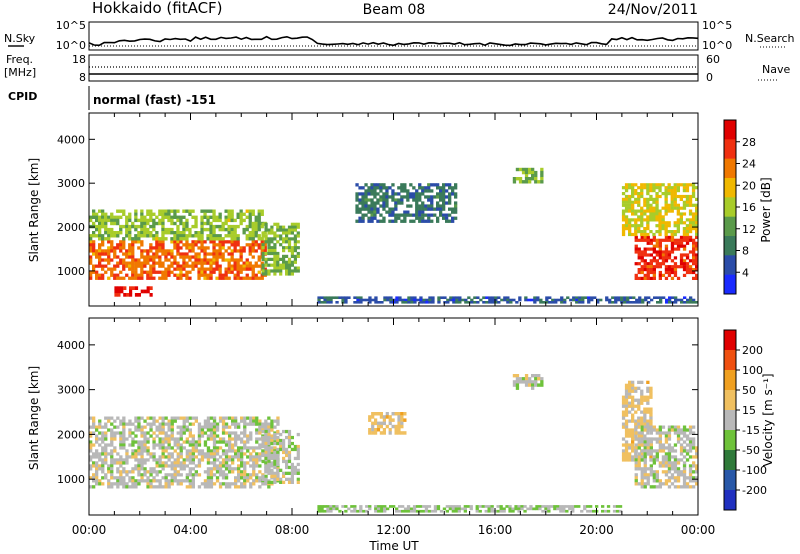 This screenshot has width=800, height=554. Describe the element at coordinates (776, 69) in the screenshot. I see `nave-label: Nave` at that location.